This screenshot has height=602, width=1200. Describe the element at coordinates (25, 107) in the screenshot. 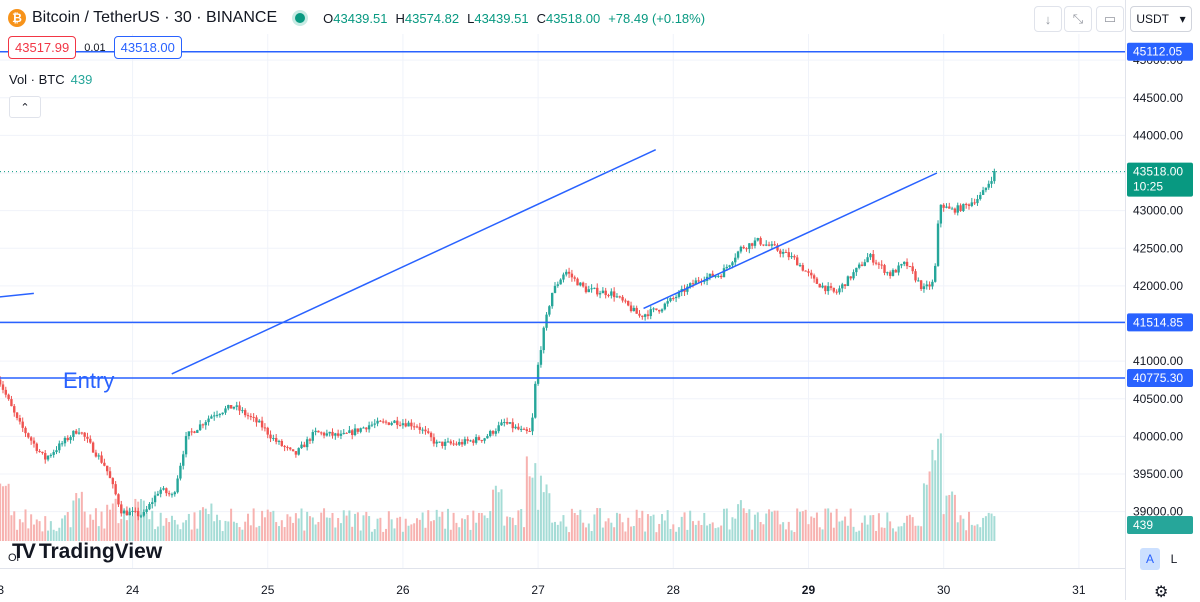

I see `collapse-legend-button: ⌃` at that location.